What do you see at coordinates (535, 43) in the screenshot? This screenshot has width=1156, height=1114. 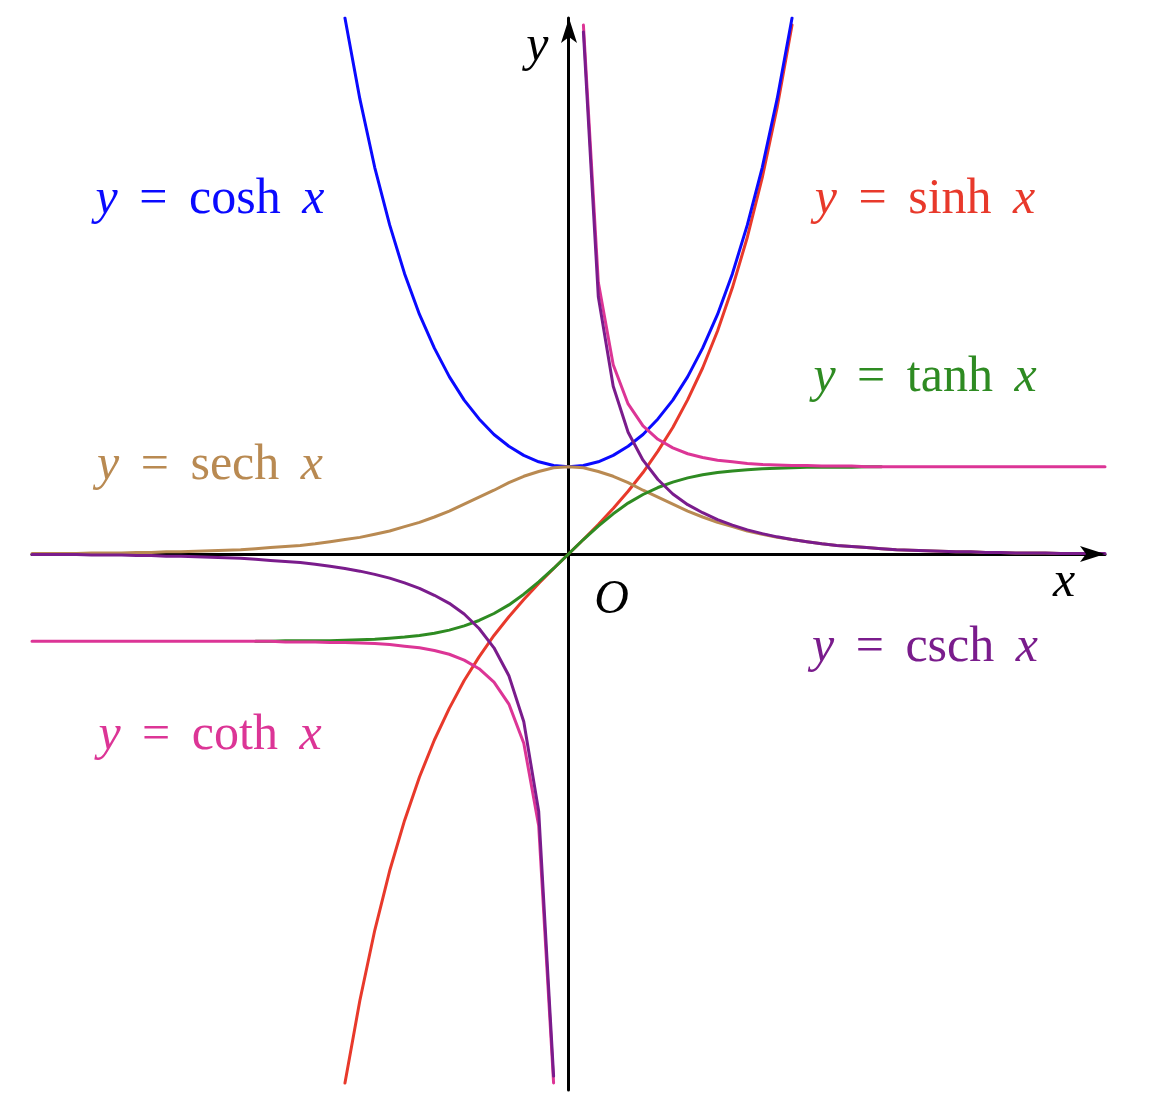 I see `y-axis-title: y` at bounding box center [535, 43].